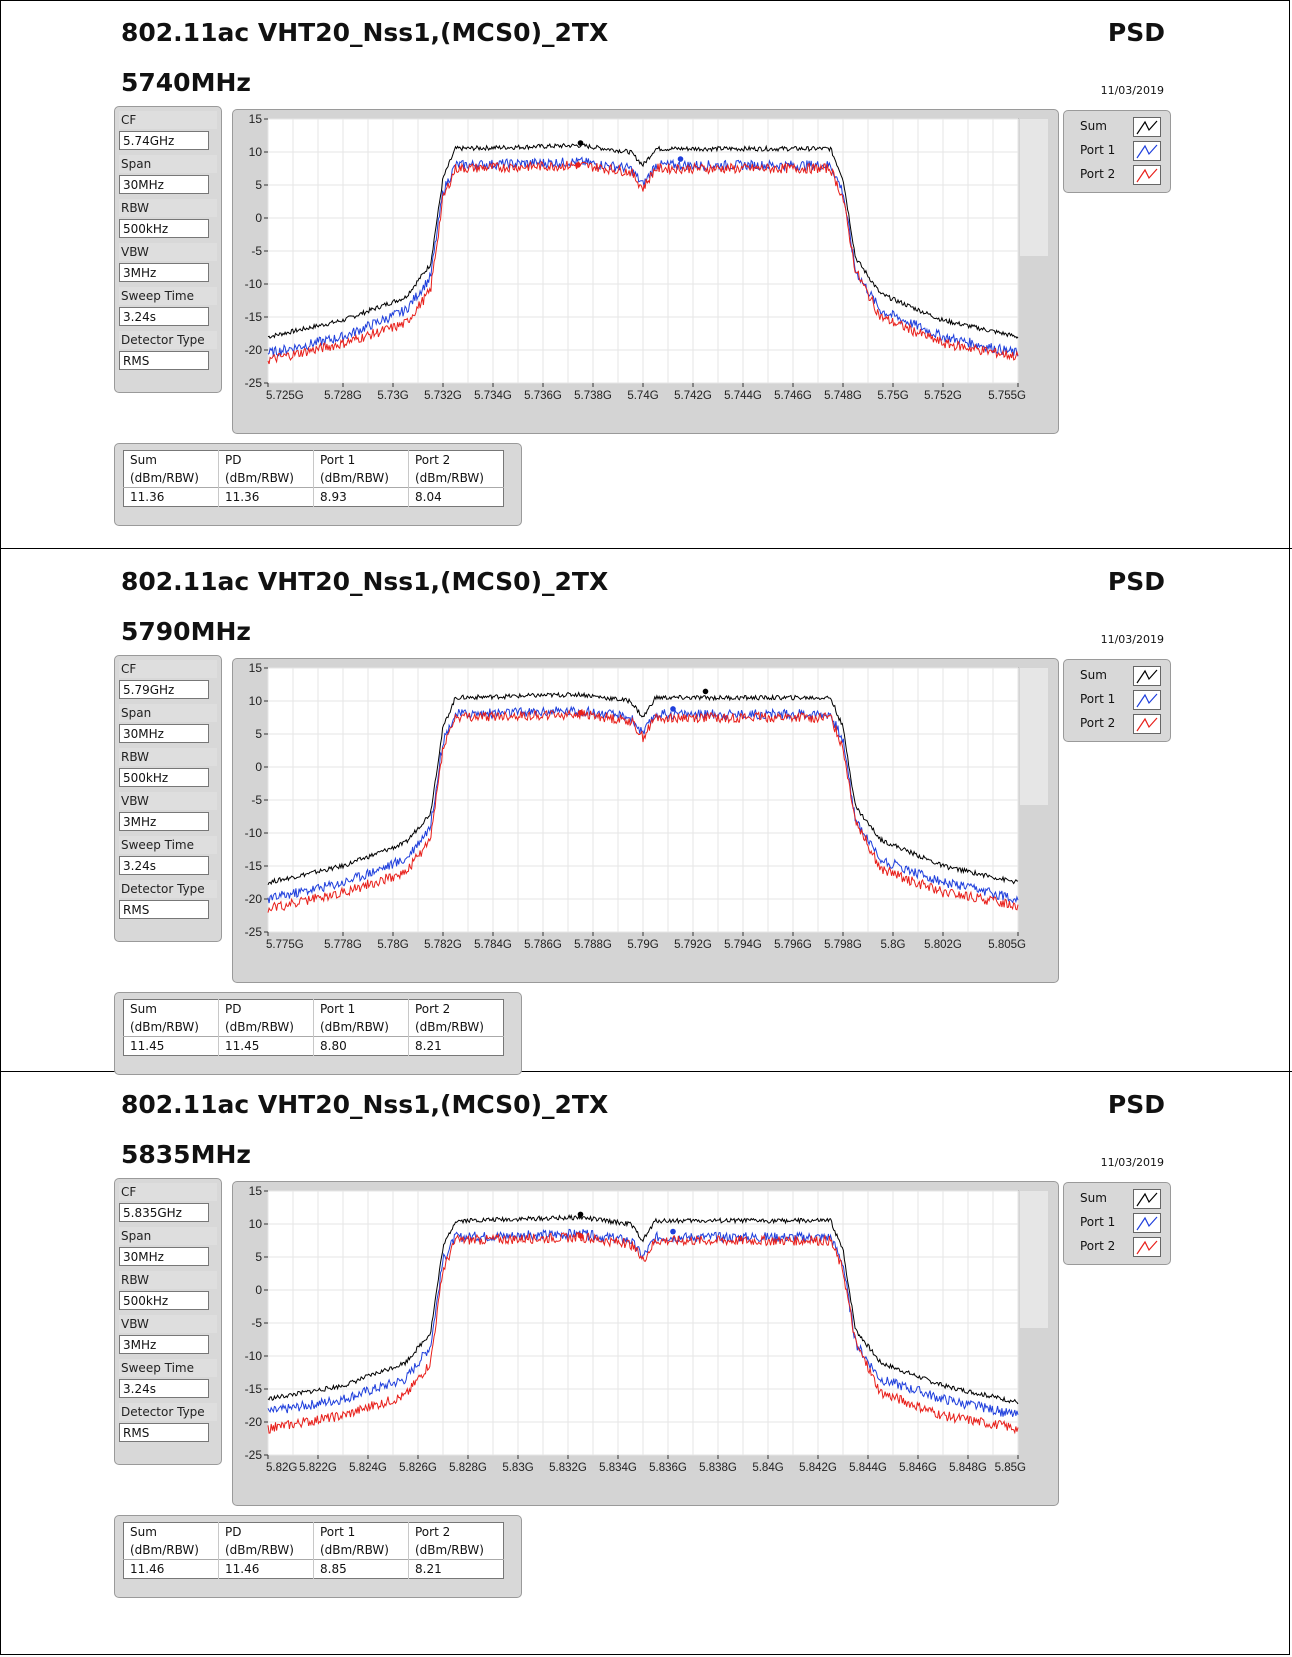 This screenshot has width=1292, height=1657. What do you see at coordinates (361, 1569) in the screenshot?
I see `results-cell: 8.85` at bounding box center [361, 1569].